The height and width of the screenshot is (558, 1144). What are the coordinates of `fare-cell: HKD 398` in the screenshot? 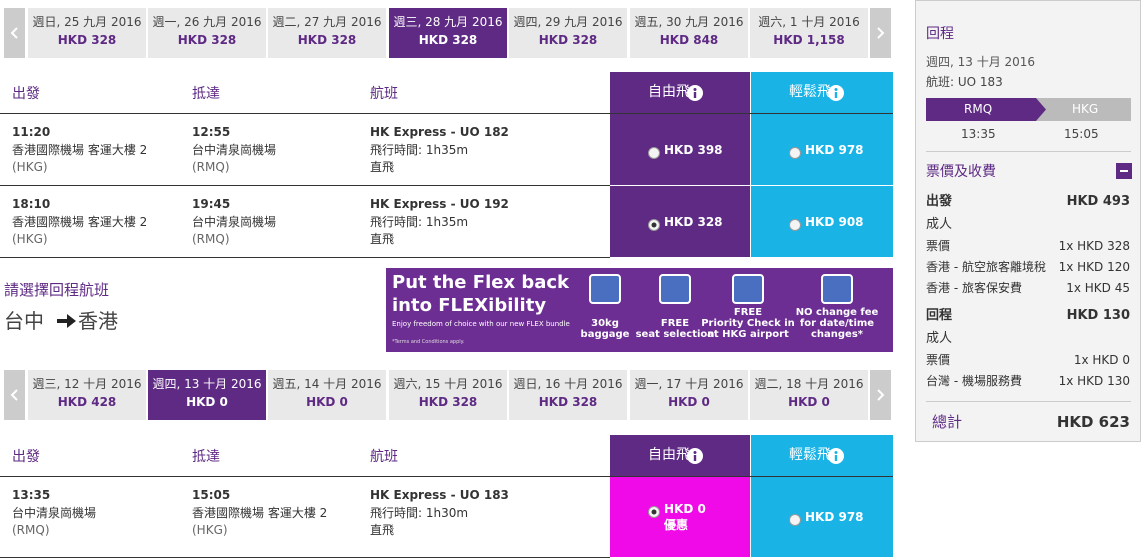 It's located at (680, 149).